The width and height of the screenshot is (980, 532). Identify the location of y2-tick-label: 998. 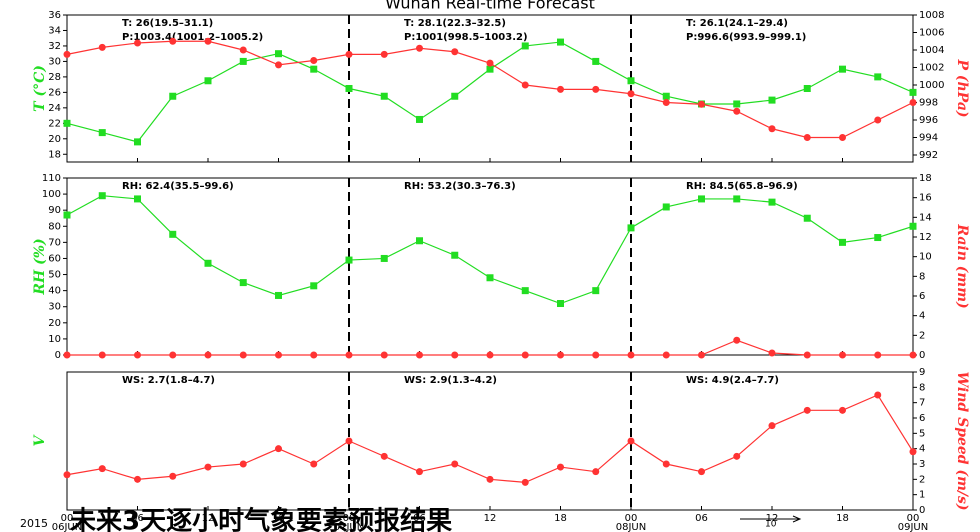
(928, 103).